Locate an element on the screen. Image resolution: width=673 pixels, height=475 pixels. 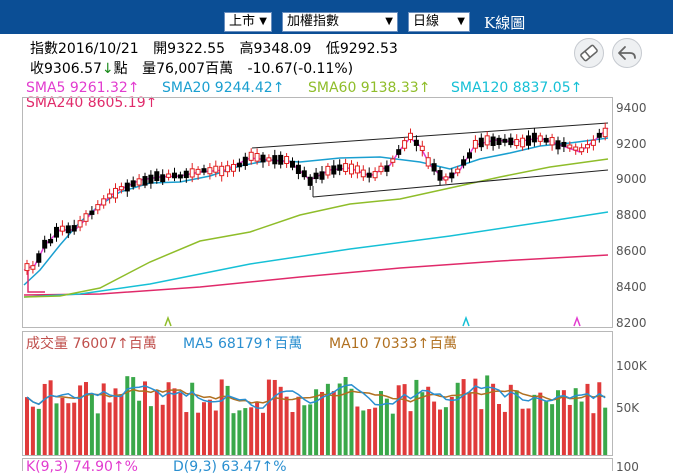
high-price: 高9348.09 is located at coordinates (275, 49).